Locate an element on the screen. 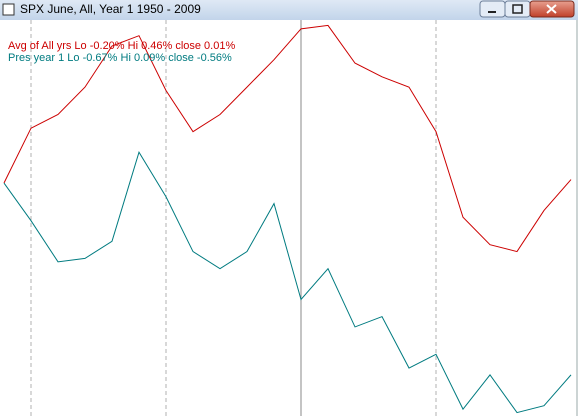 The image size is (578, 416). minimize-button is located at coordinates (492, 9).